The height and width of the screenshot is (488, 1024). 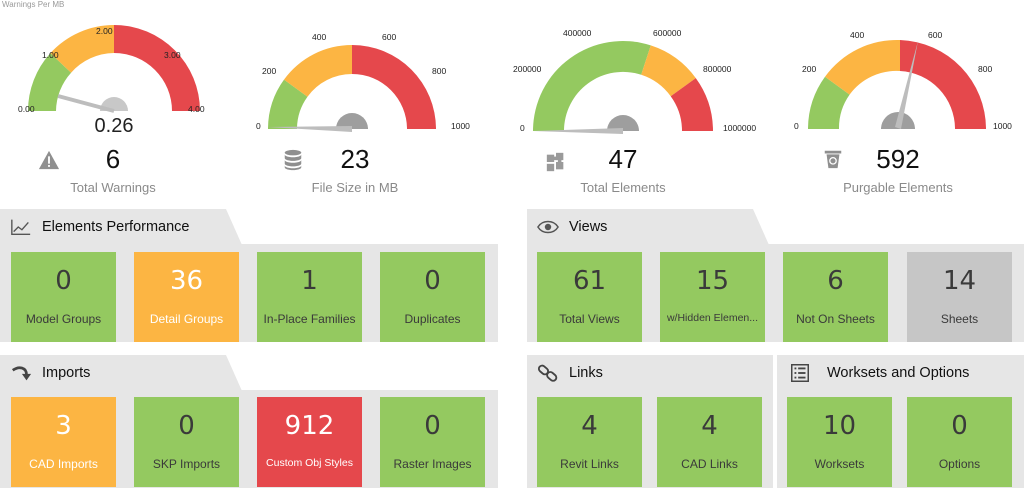 I want to click on tile-not-on-sheets: 6 Not On Sheets, so click(x=835, y=297).